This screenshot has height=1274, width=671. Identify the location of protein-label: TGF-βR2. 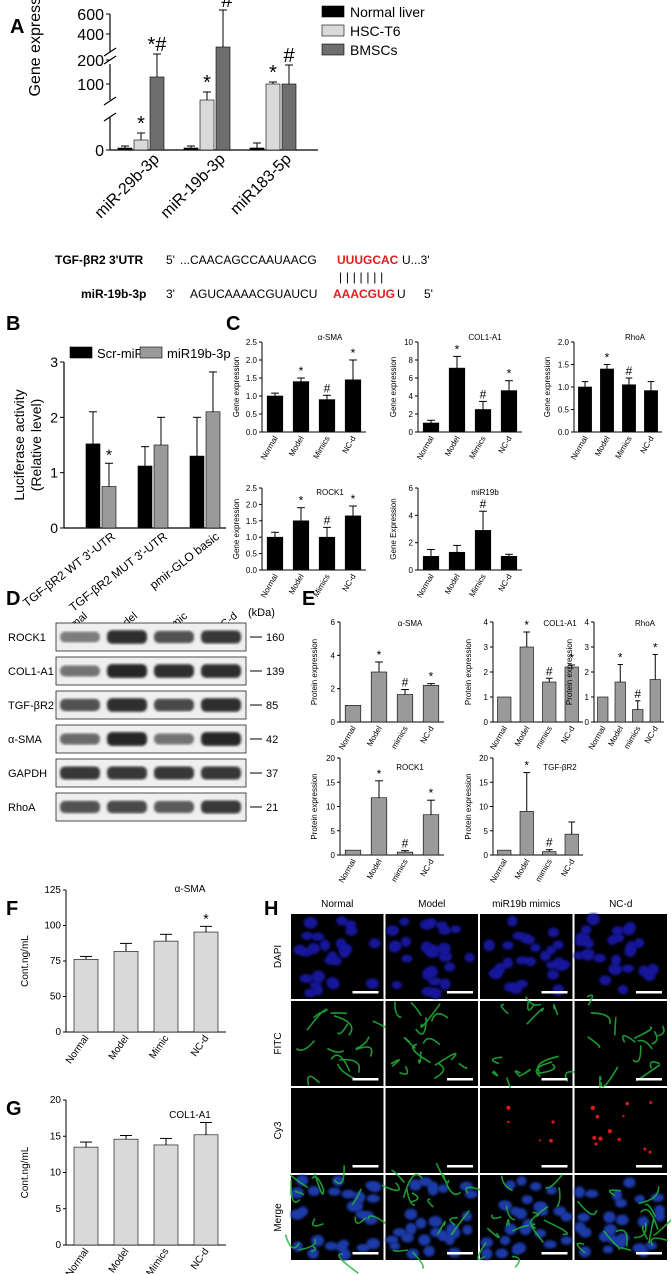
(31, 706).